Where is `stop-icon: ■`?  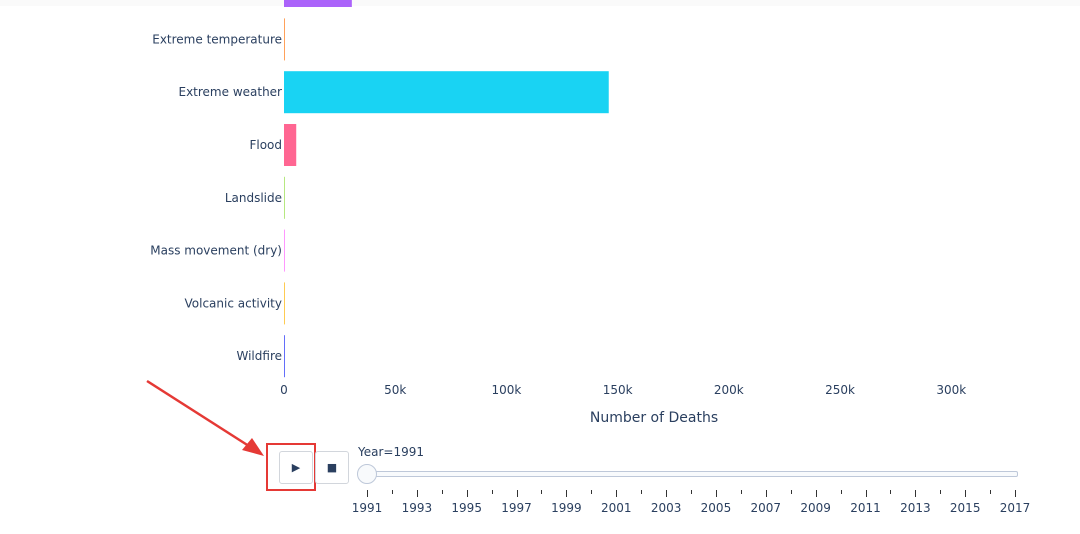 stop-icon: ■ is located at coordinates (332, 467).